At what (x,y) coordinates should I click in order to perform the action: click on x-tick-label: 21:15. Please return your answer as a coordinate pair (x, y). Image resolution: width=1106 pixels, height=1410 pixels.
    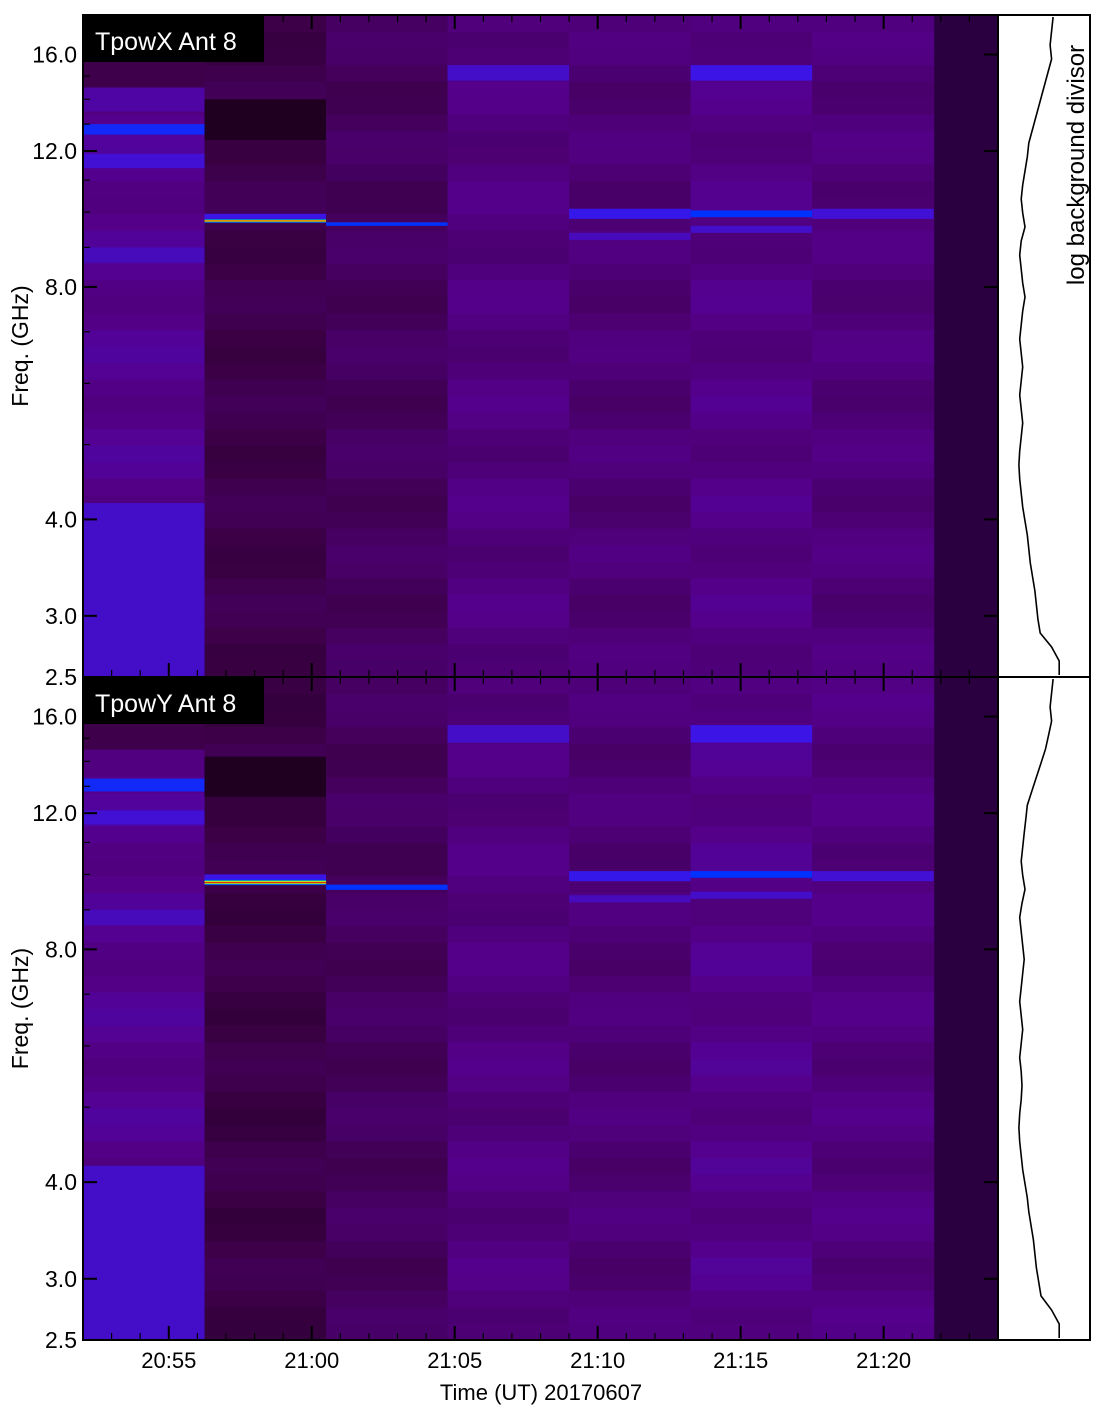
    Looking at the image, I should click on (740, 1360).